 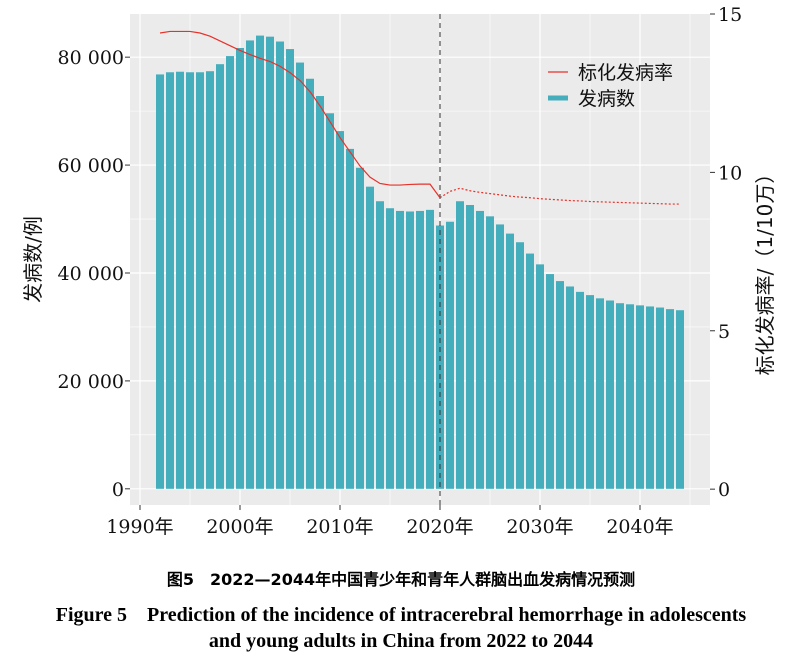 What do you see at coordinates (239, 527) in the screenshot?
I see `x-tick-label: 2000年` at bounding box center [239, 527].